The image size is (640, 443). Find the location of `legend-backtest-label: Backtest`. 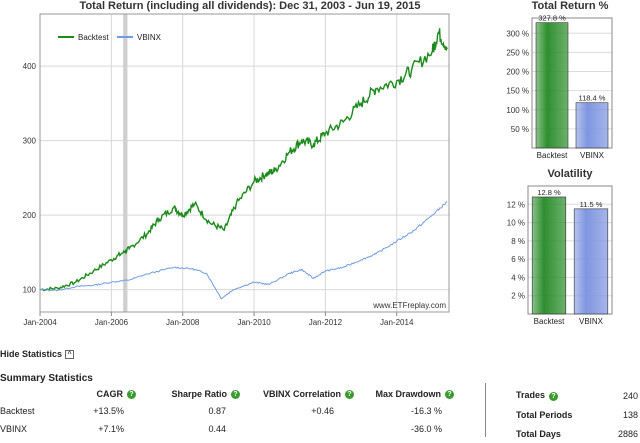

legend-backtest-label: Backtest is located at coordinates (93, 37).